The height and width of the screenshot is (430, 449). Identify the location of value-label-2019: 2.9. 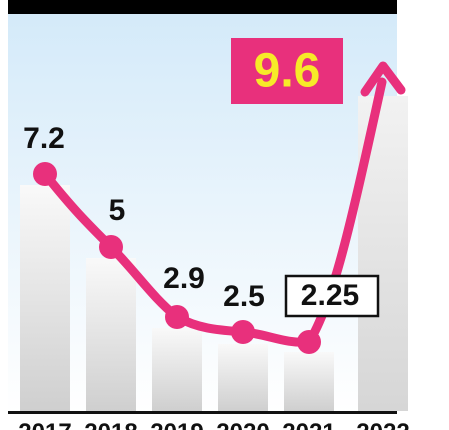
(184, 278).